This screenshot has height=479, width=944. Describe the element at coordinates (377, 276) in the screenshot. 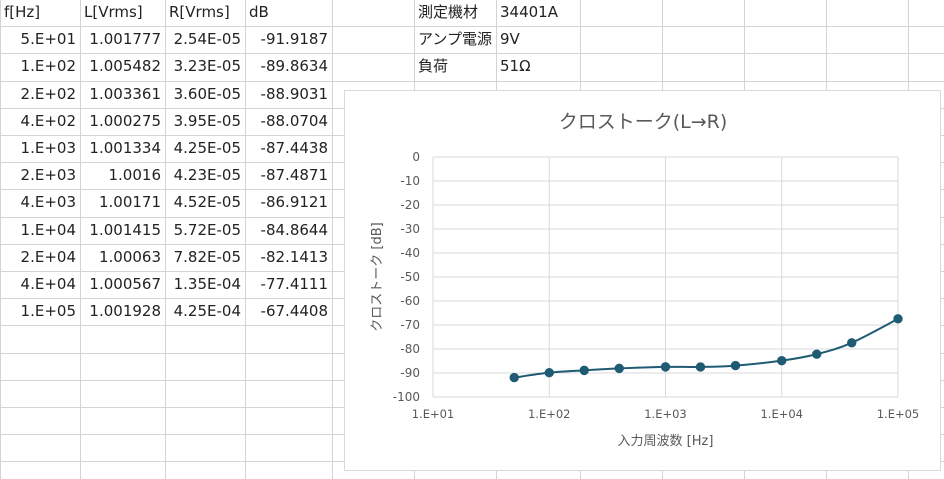

I see `y-axis-label: クロストーク [dB]` at that location.